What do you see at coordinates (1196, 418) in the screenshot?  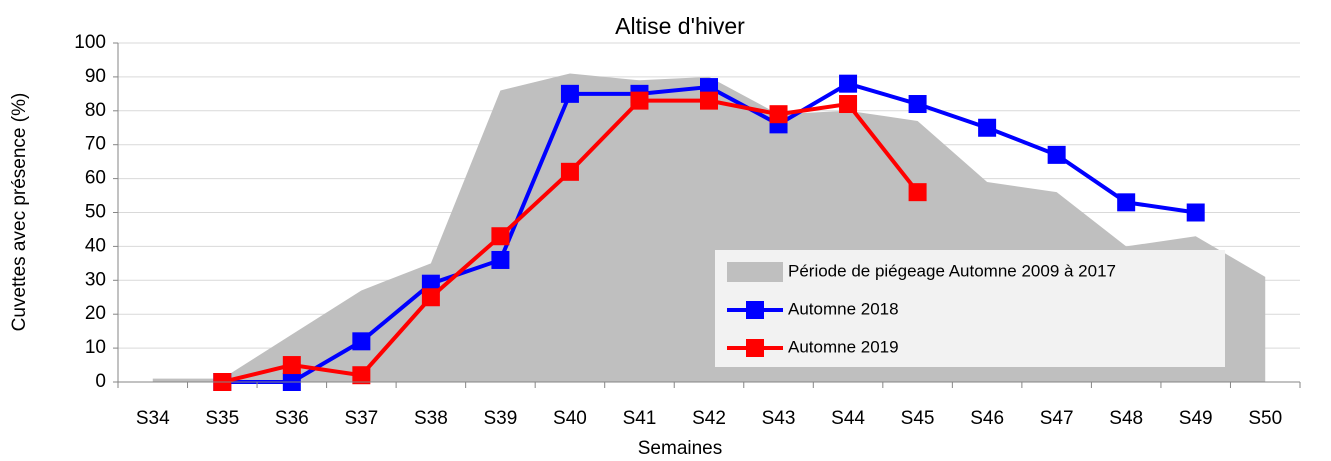 I see `x-tick-label: S49` at bounding box center [1196, 418].